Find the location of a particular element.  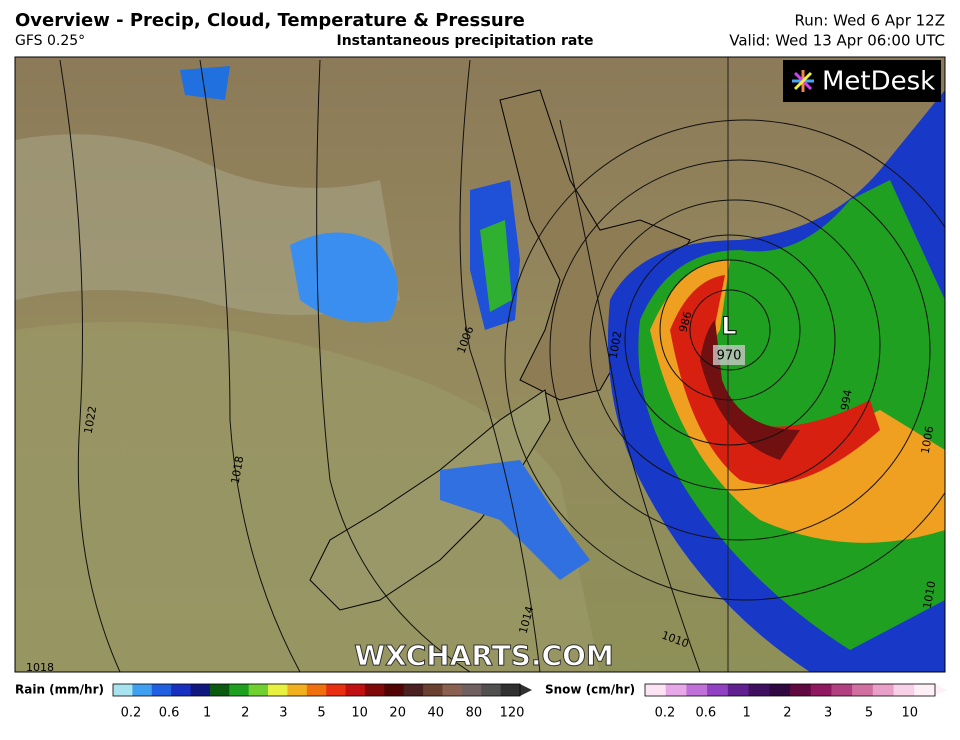

snow-legend-label: Snow (cm/hr) is located at coordinates (590, 690).